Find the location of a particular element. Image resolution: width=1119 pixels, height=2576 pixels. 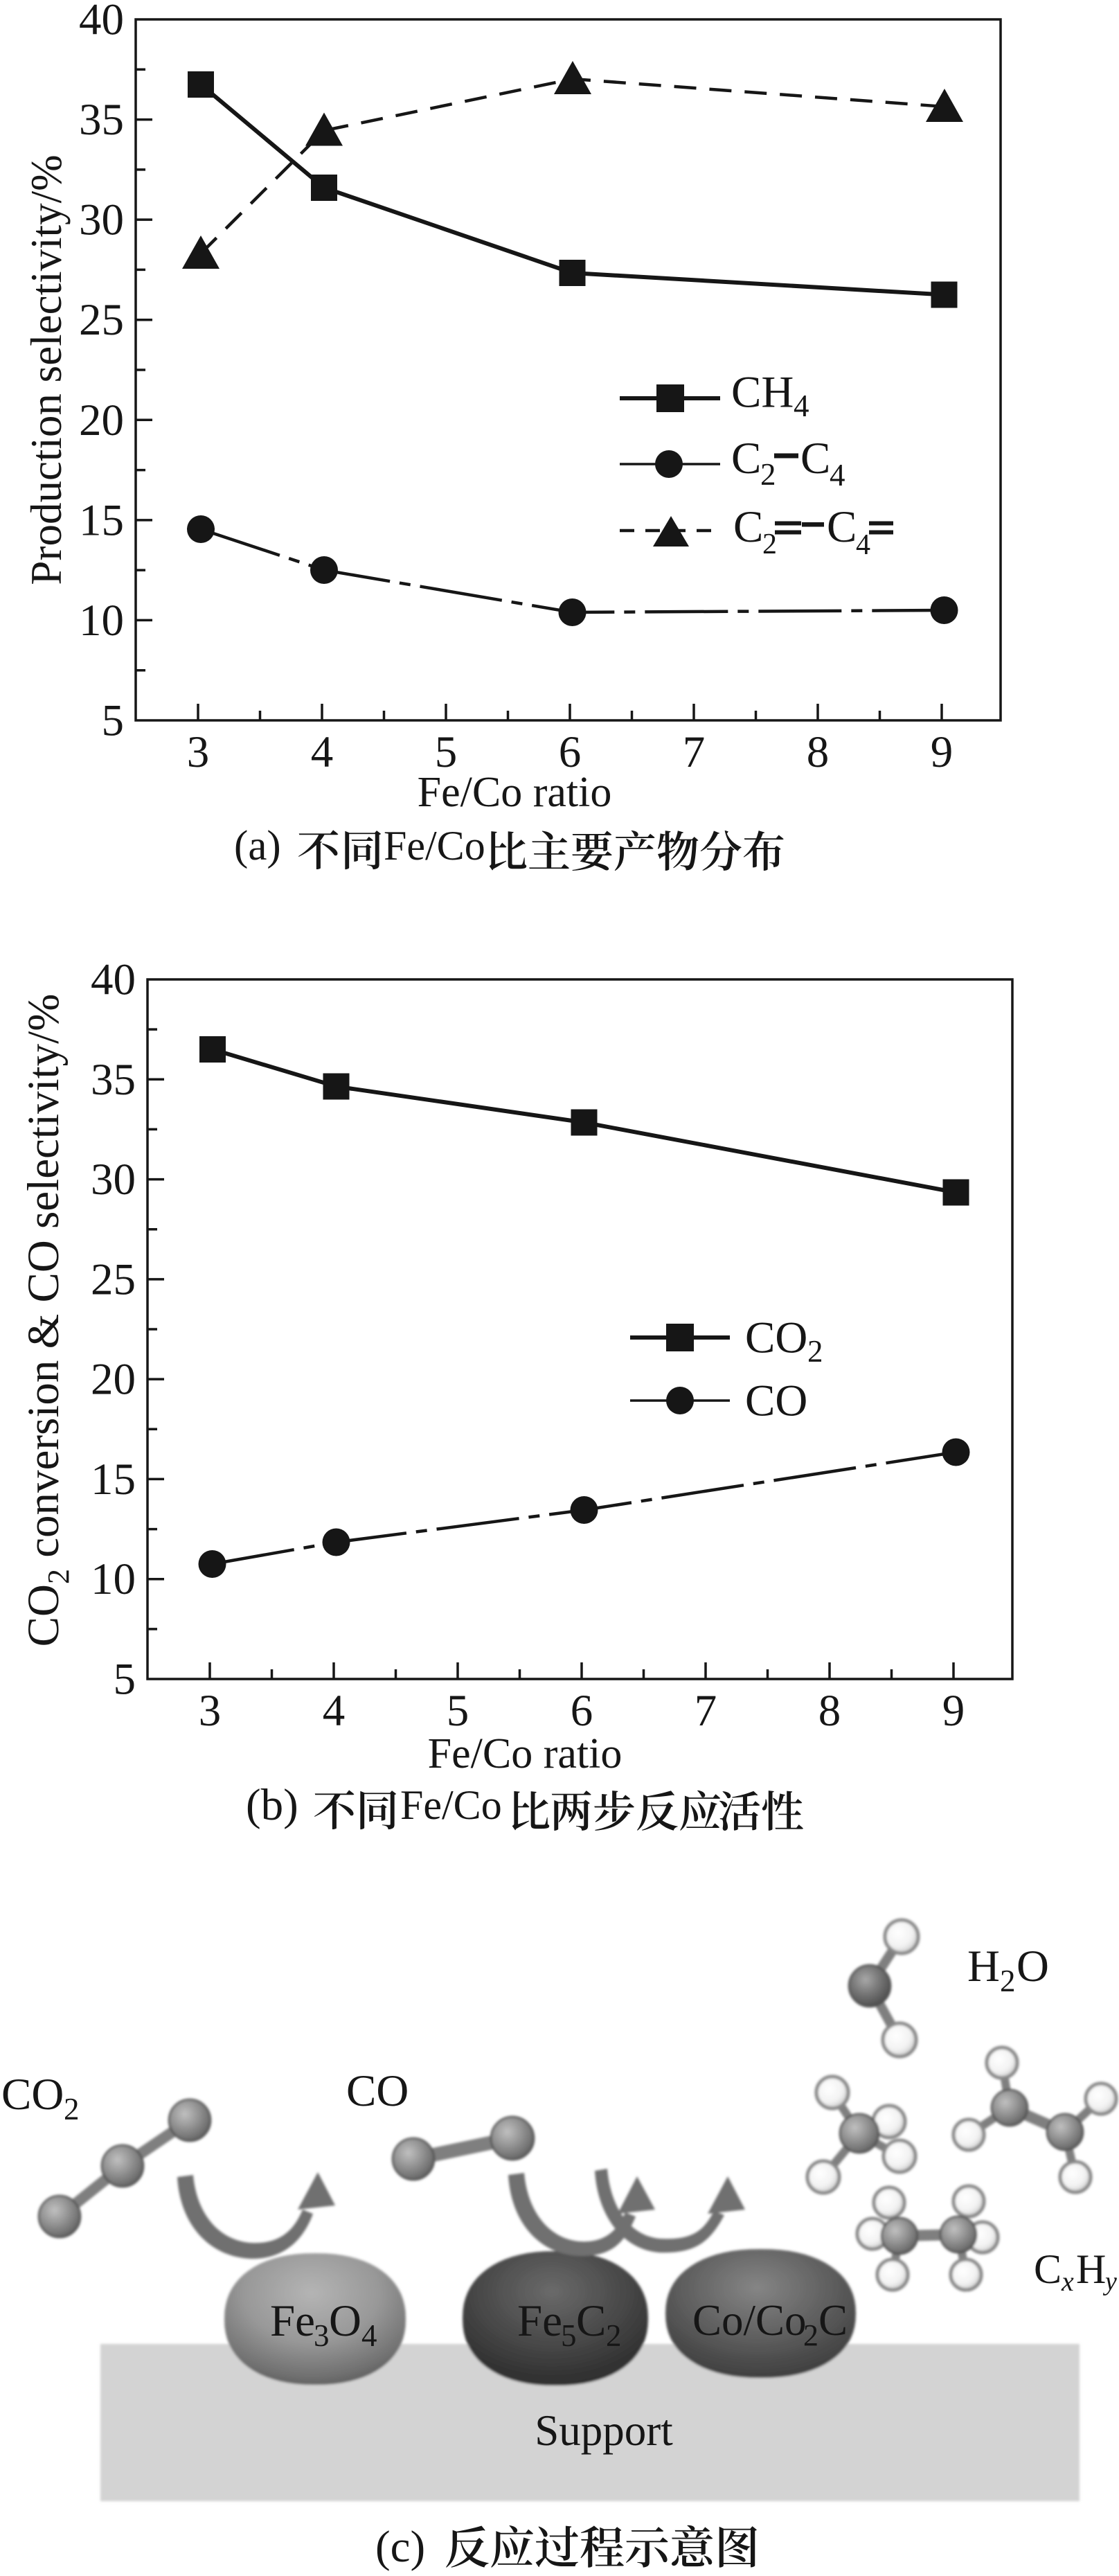

svg-text: y is located at coordinates (1109, 2281).